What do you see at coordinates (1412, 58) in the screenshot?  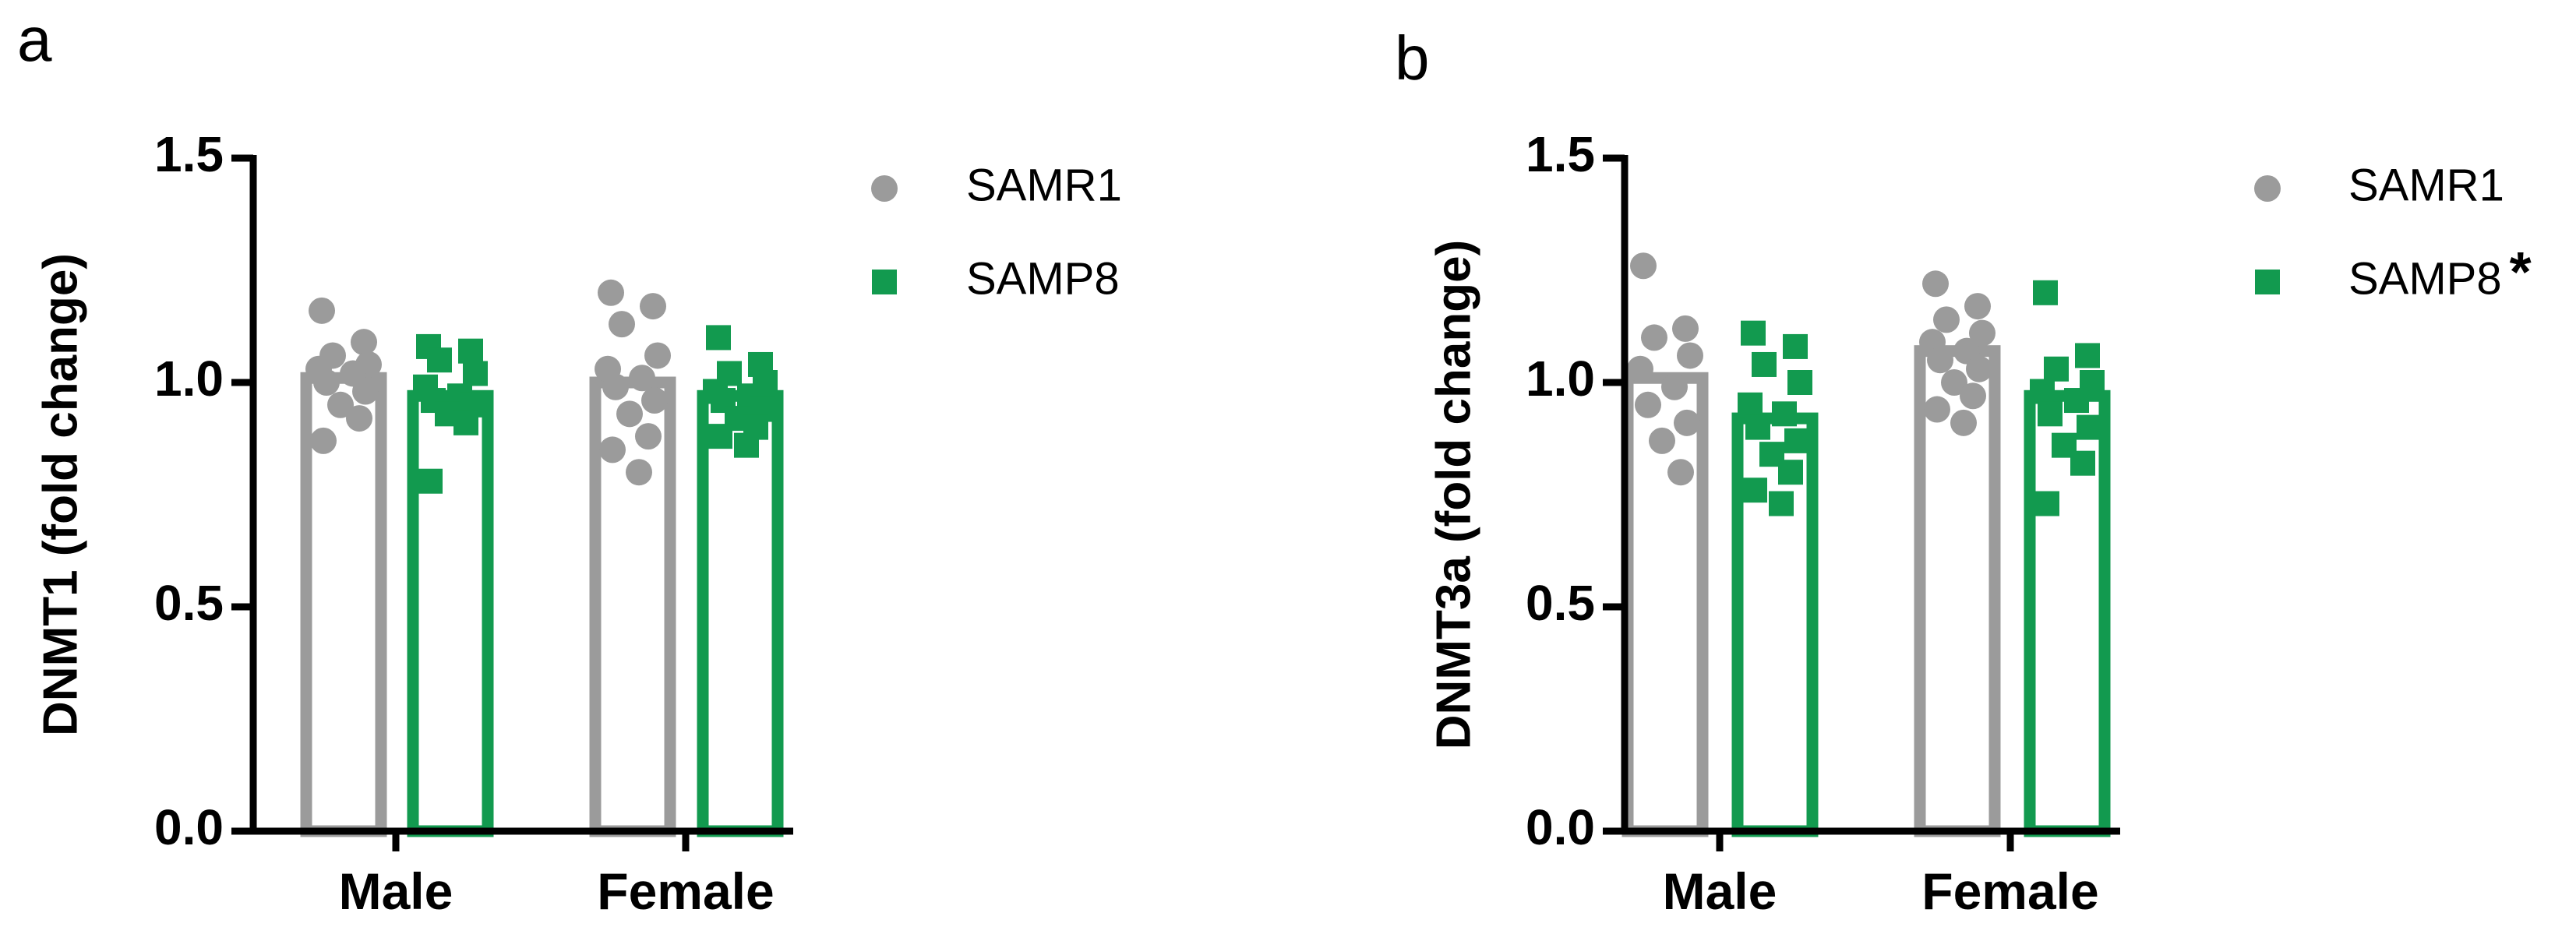 I see `panel-label: b` at bounding box center [1412, 58].